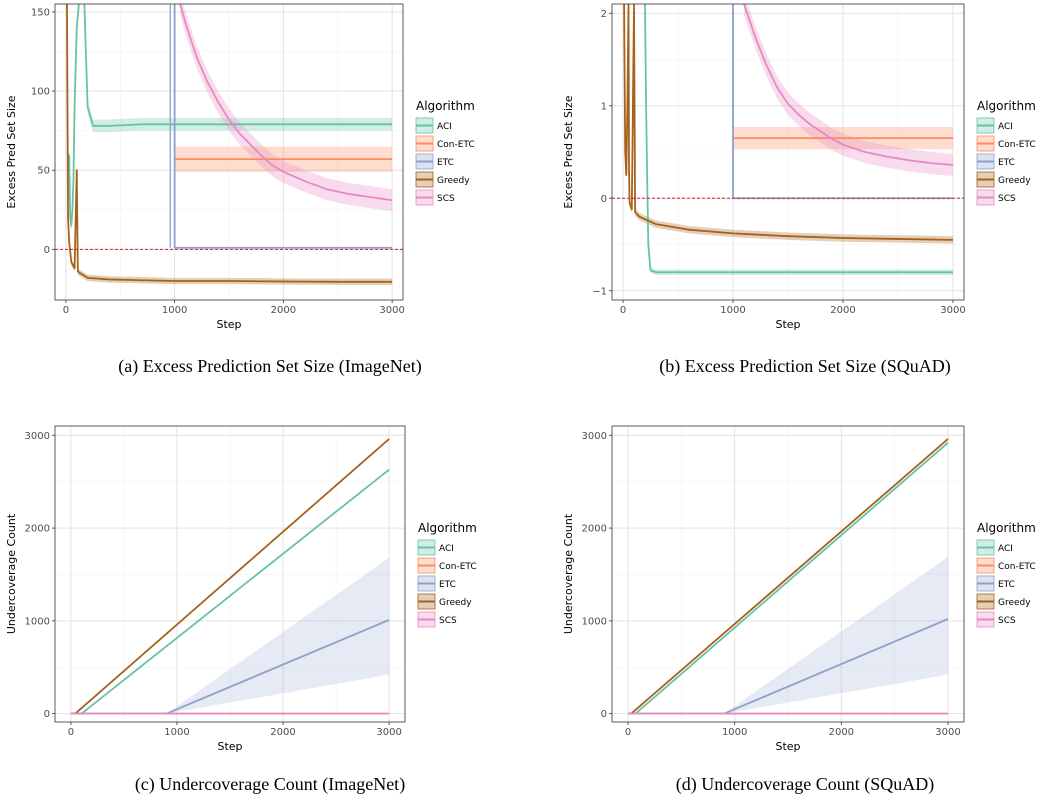  I want to click on y-tick-label: 3000, so click(37, 436).